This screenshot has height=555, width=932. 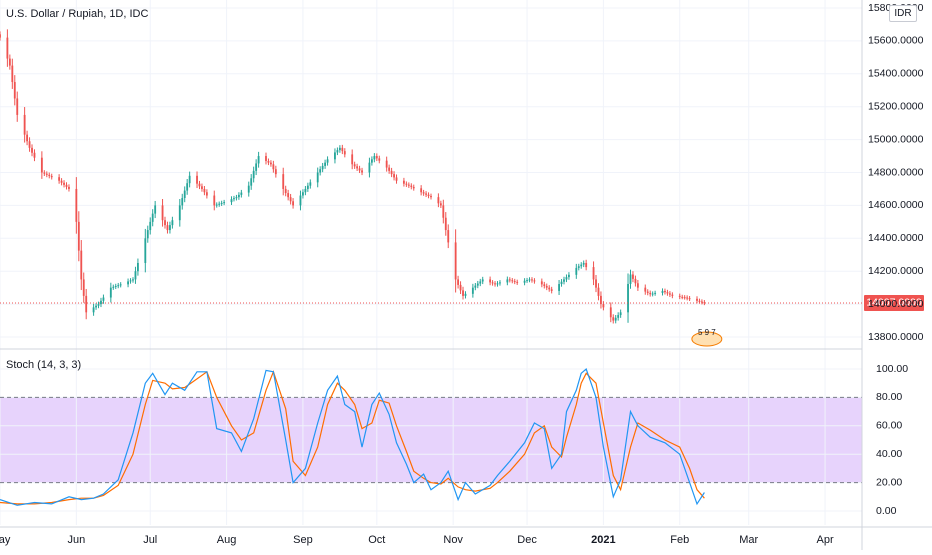 What do you see at coordinates (903, 13) in the screenshot?
I see `currency-button: IDR` at bounding box center [903, 13].